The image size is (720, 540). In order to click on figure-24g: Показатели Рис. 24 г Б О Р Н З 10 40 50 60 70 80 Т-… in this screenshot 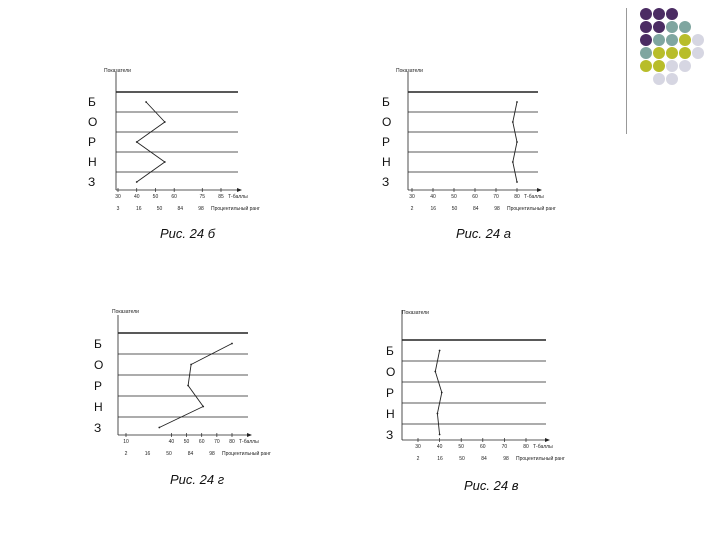, I will do `click(185, 400)`.